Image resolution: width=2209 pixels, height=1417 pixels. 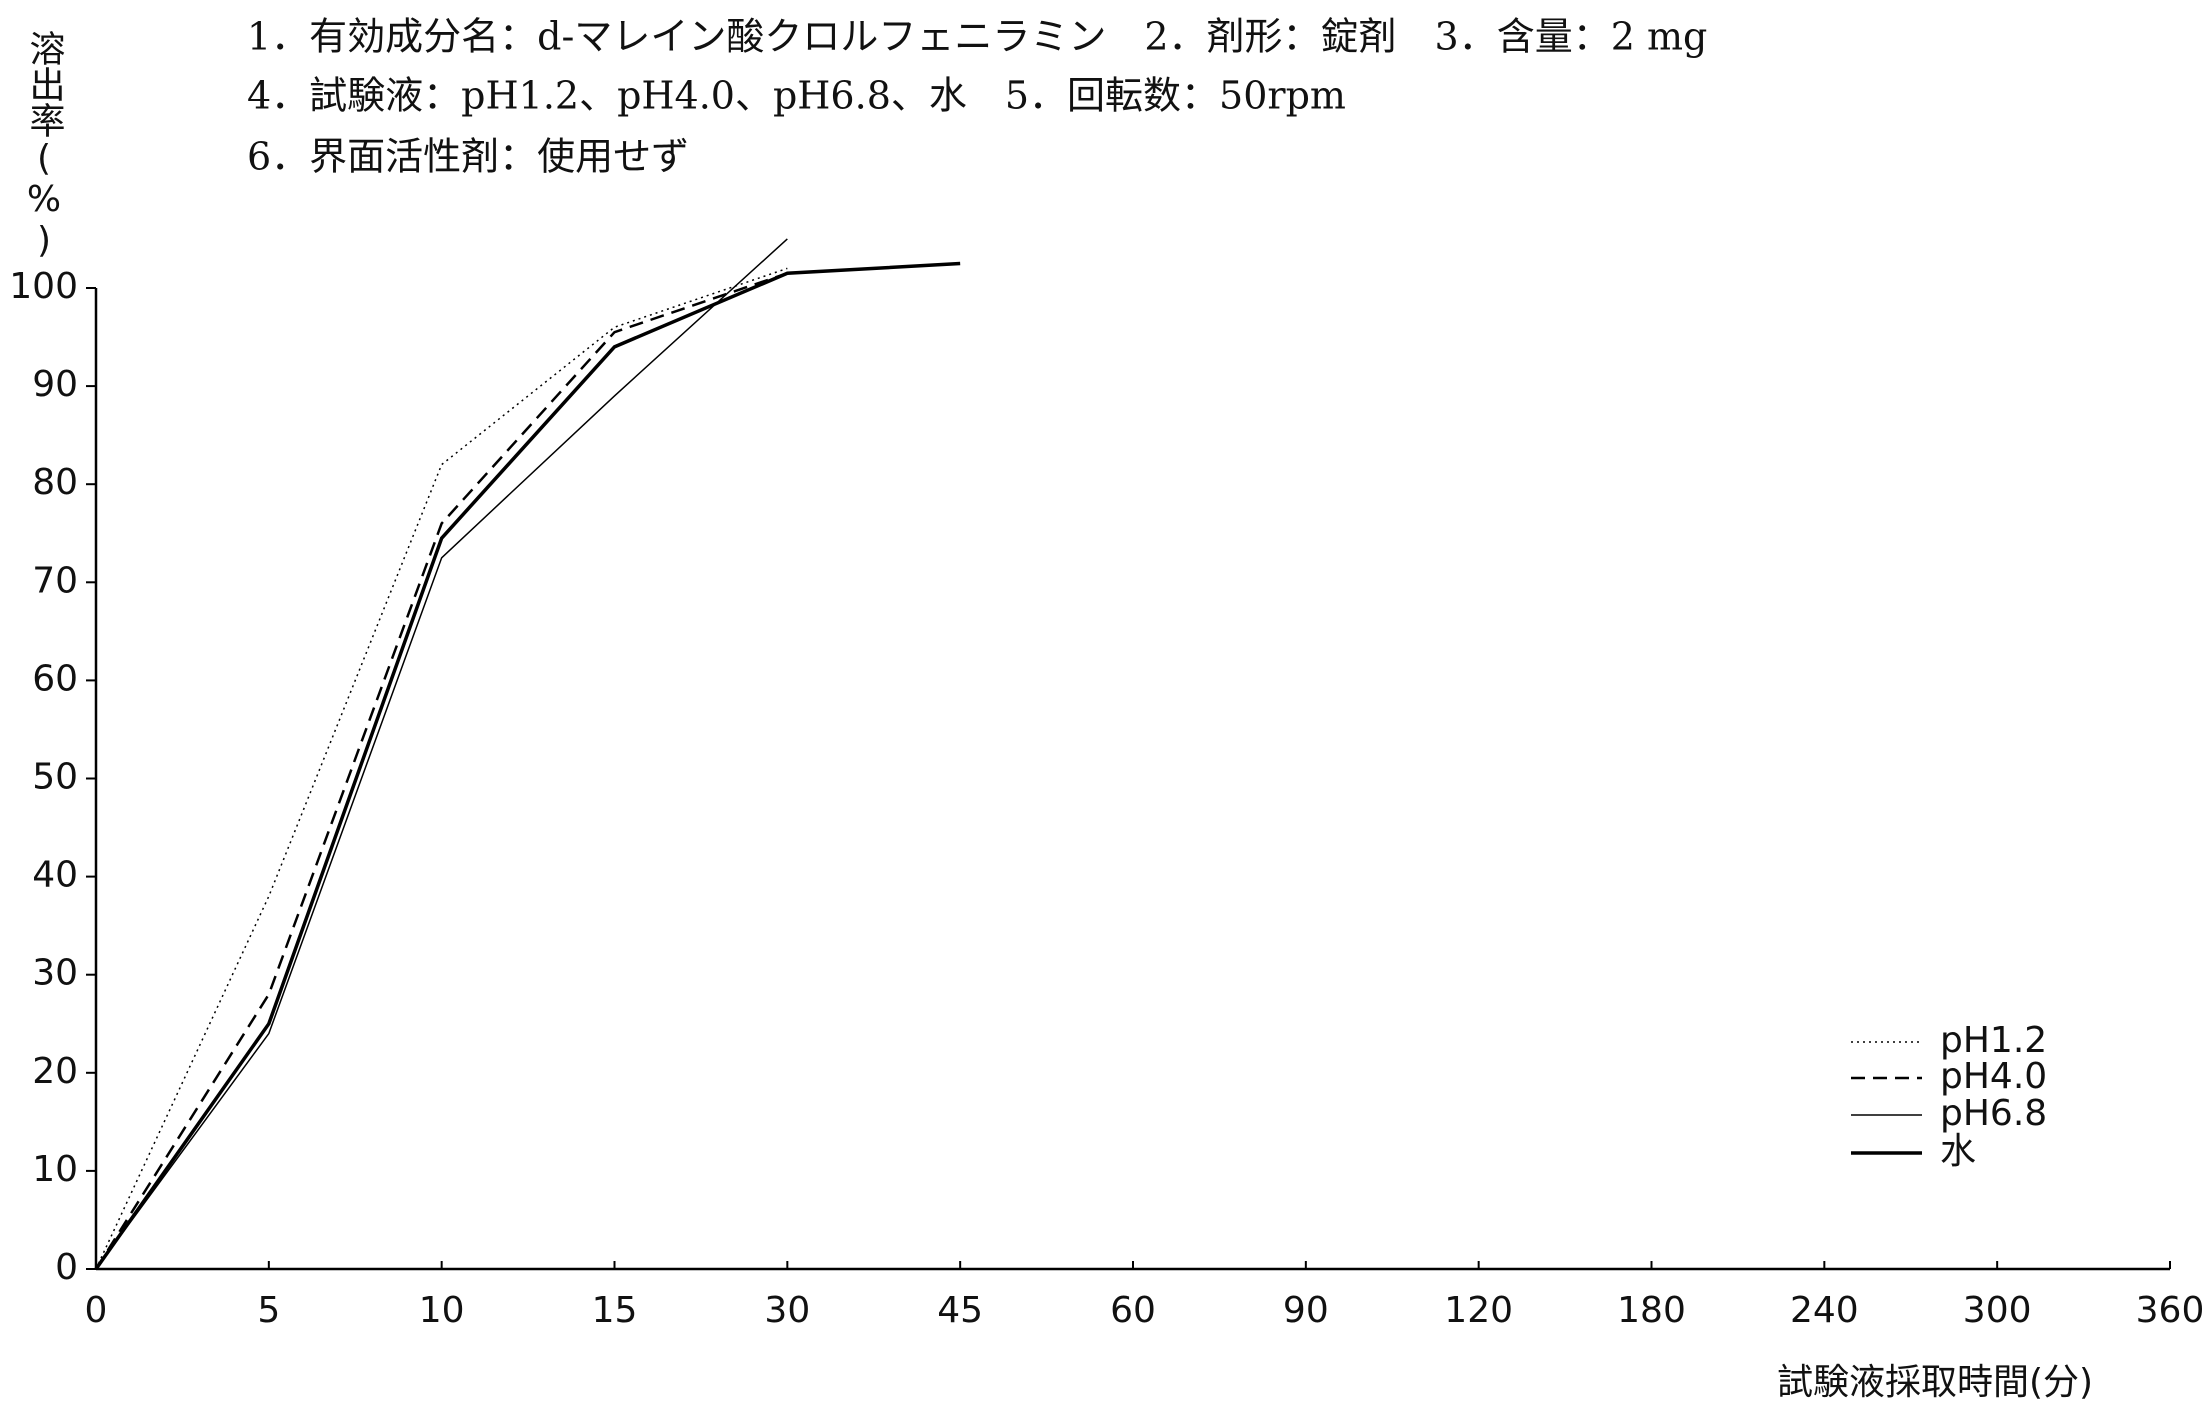 I want to click on y-tick-label: 100, so click(x=43, y=286).